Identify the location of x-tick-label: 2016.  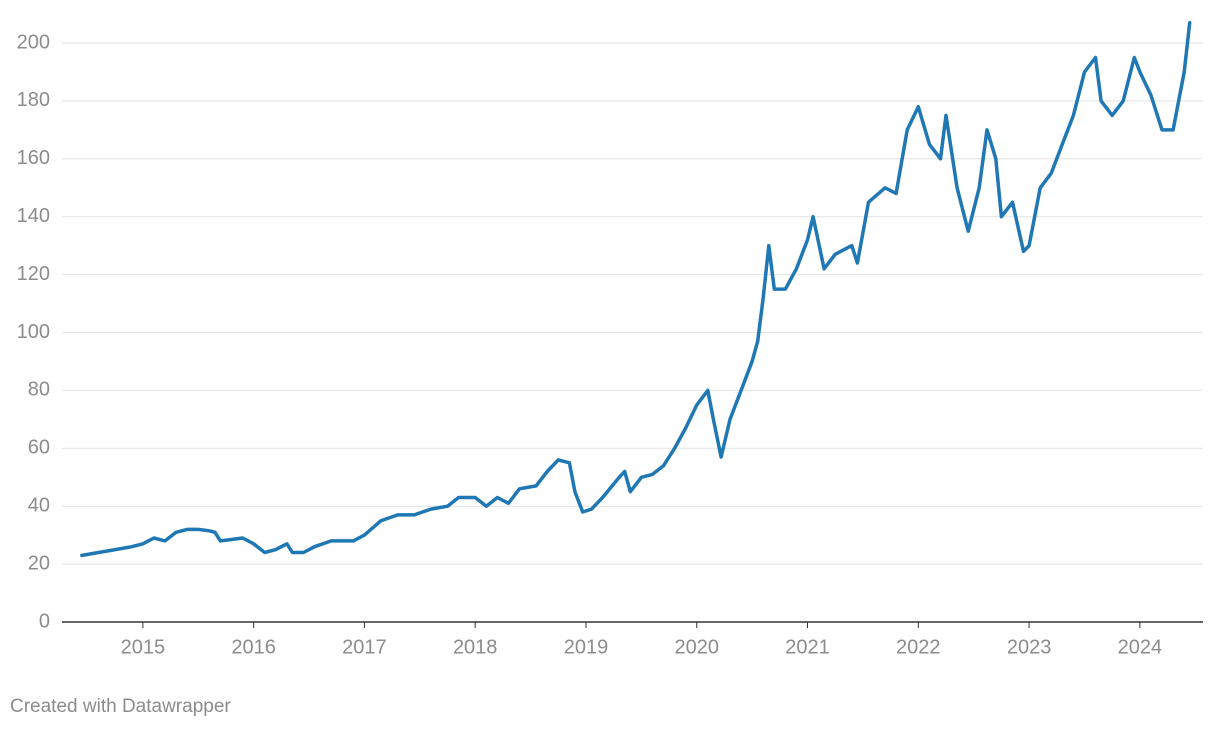
(253, 647).